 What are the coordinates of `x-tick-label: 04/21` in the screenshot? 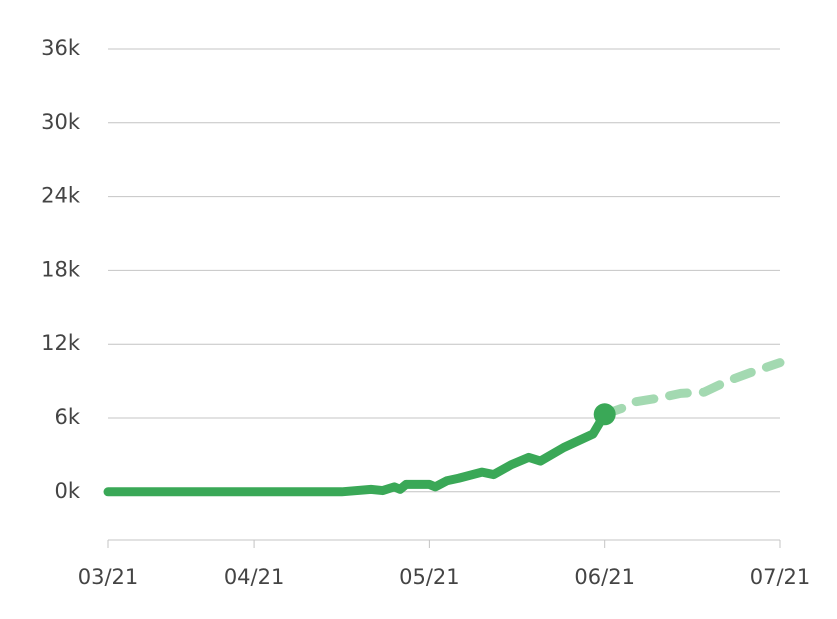 It's located at (254, 577).